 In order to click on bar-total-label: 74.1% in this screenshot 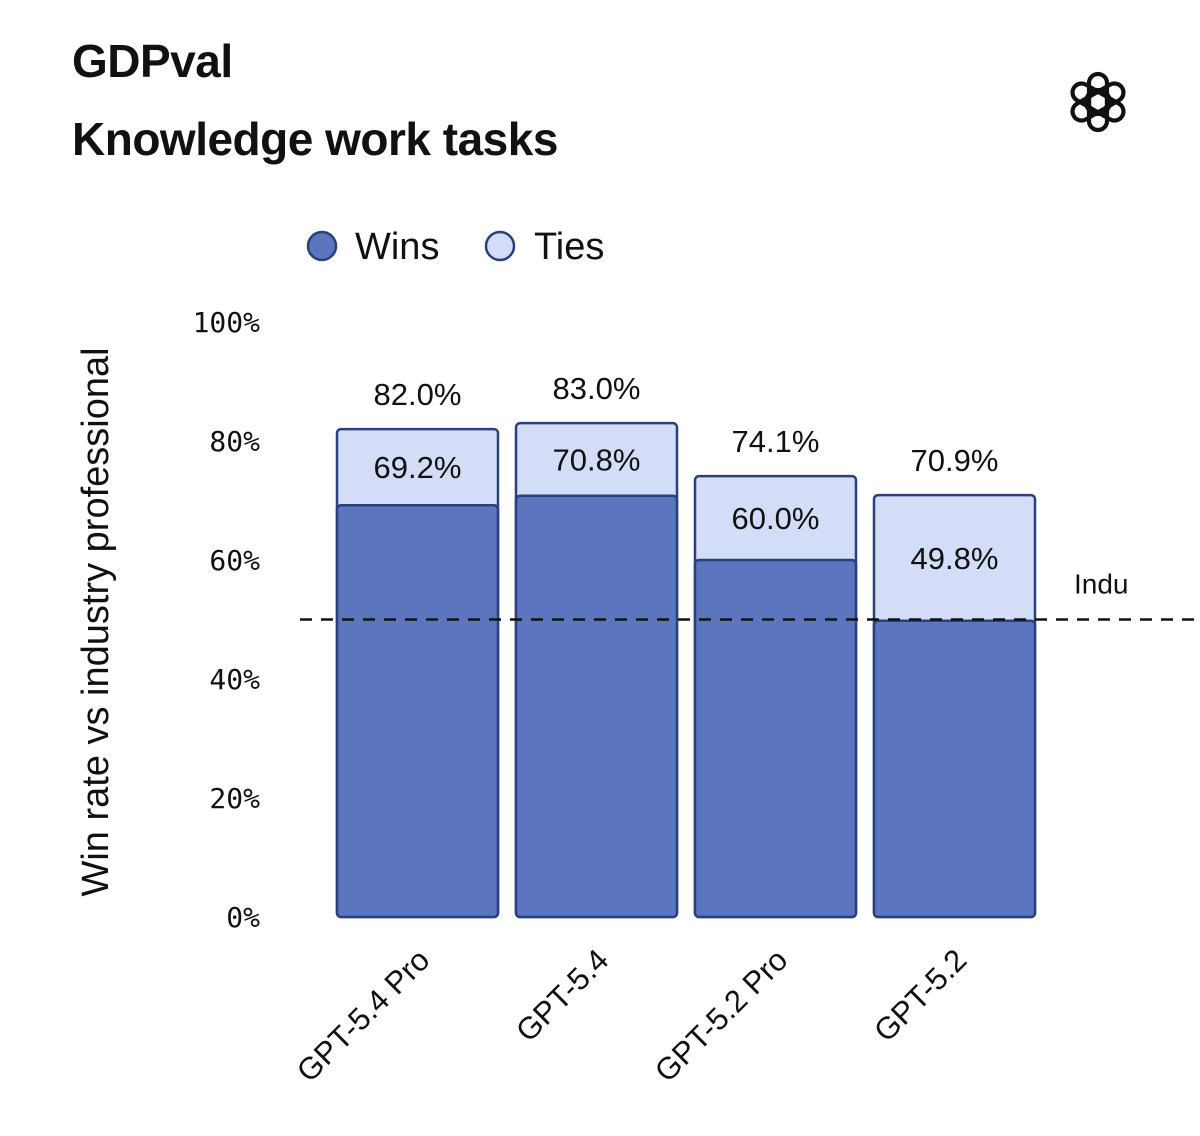, I will do `click(776, 441)`.